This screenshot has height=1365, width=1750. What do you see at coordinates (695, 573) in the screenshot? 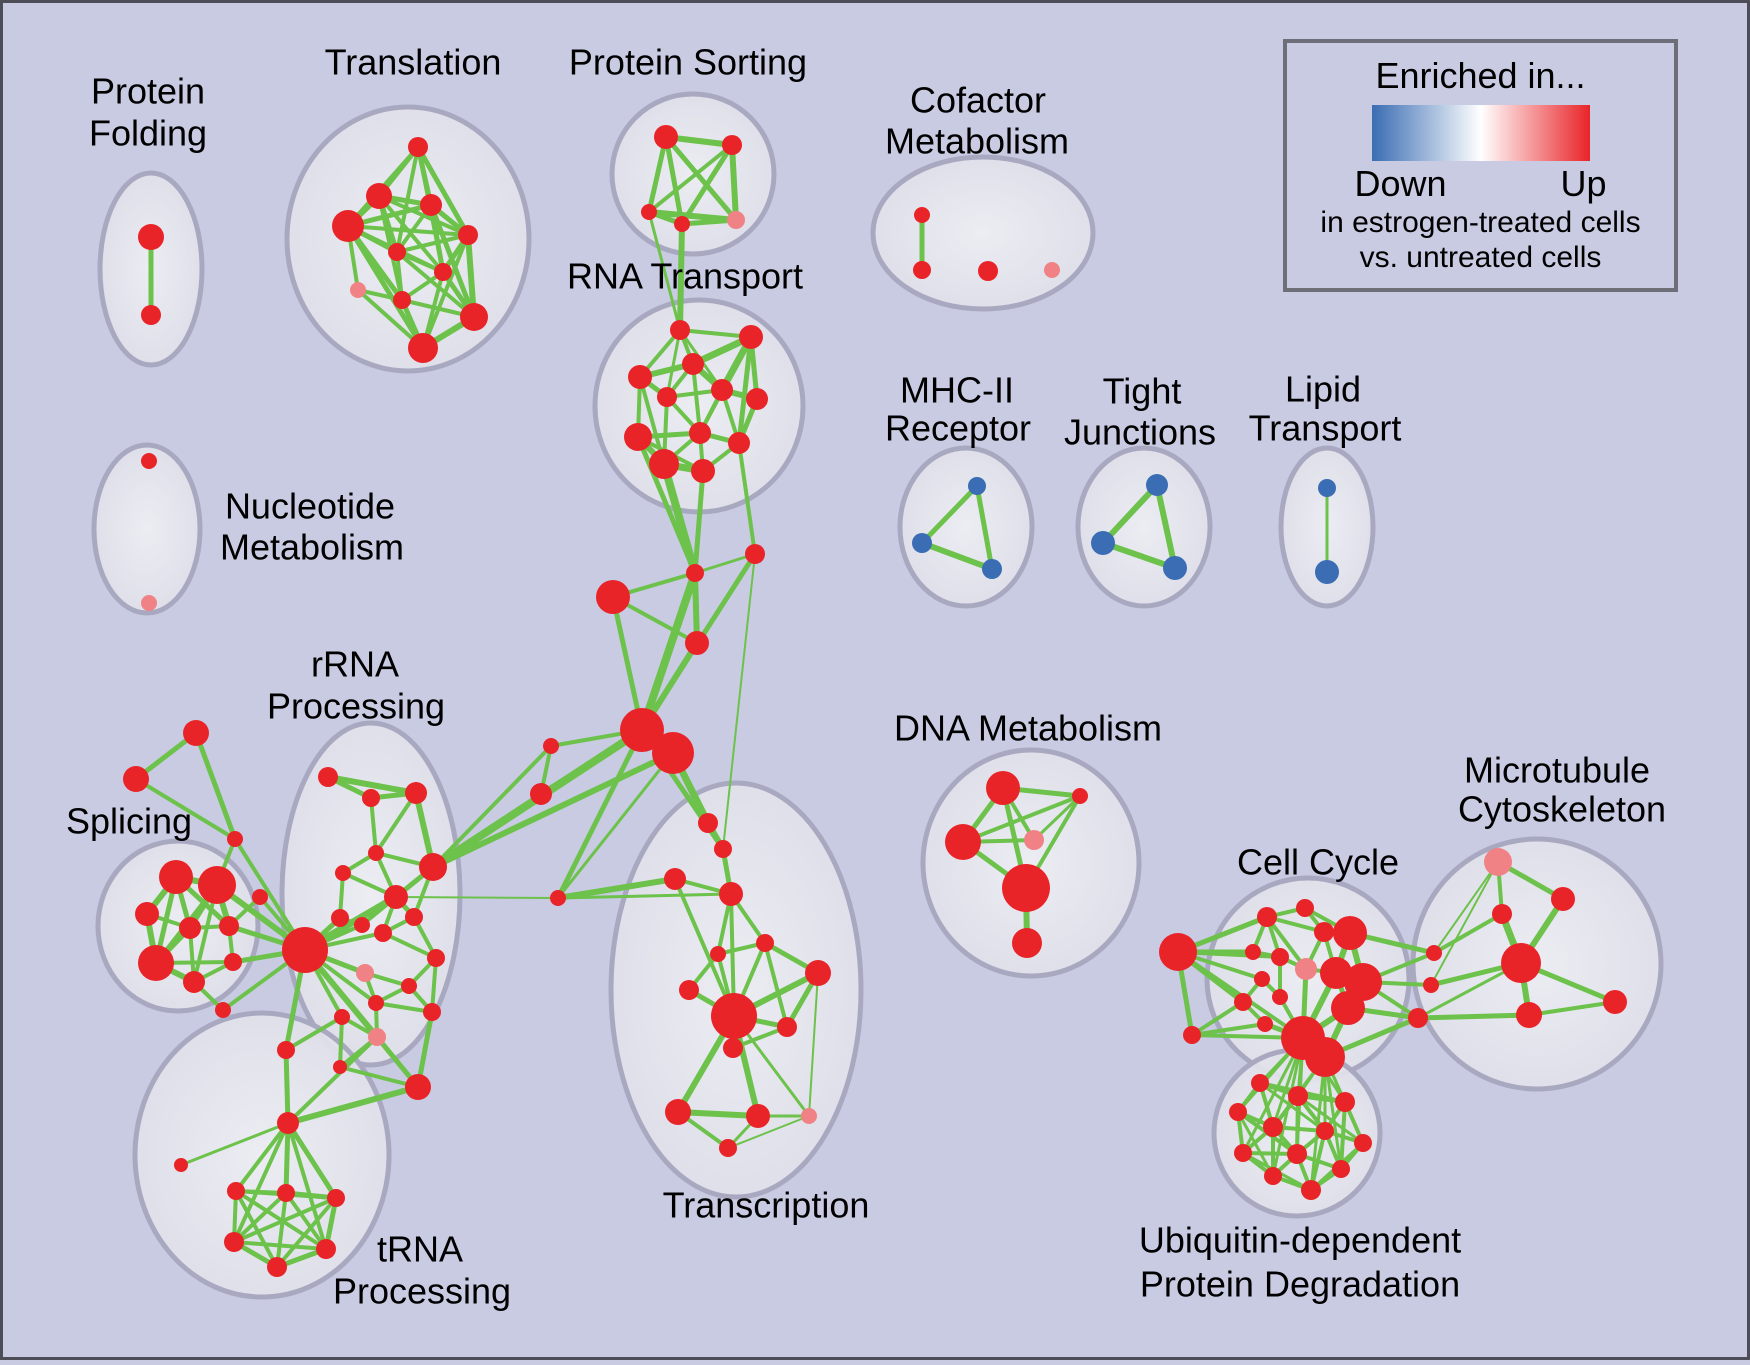
I see `network-node-rt13` at bounding box center [695, 573].